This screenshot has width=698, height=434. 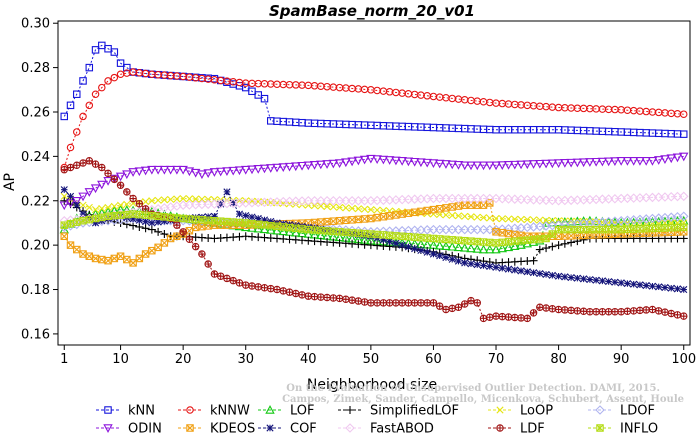 I want to click on legend-item-knn: kNN, so click(x=125, y=411).